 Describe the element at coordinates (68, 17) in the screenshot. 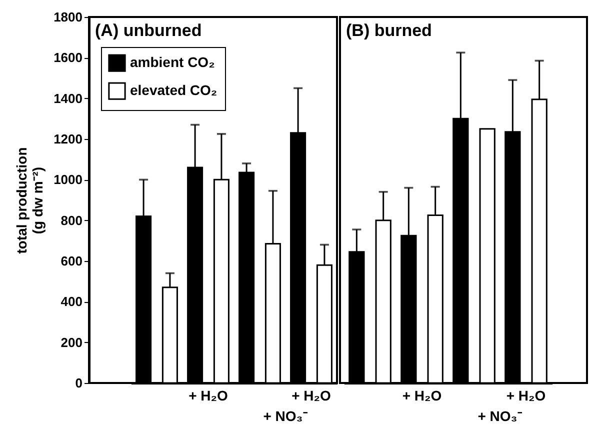

I see `y-tick-label: 1800` at that location.